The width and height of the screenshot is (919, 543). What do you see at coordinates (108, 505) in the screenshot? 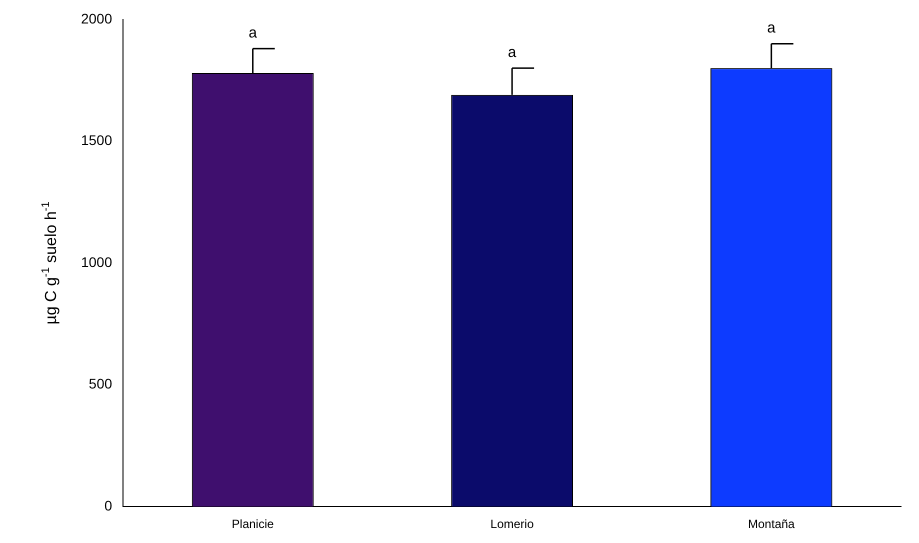
I see `y-tick-label: 0` at bounding box center [108, 505].